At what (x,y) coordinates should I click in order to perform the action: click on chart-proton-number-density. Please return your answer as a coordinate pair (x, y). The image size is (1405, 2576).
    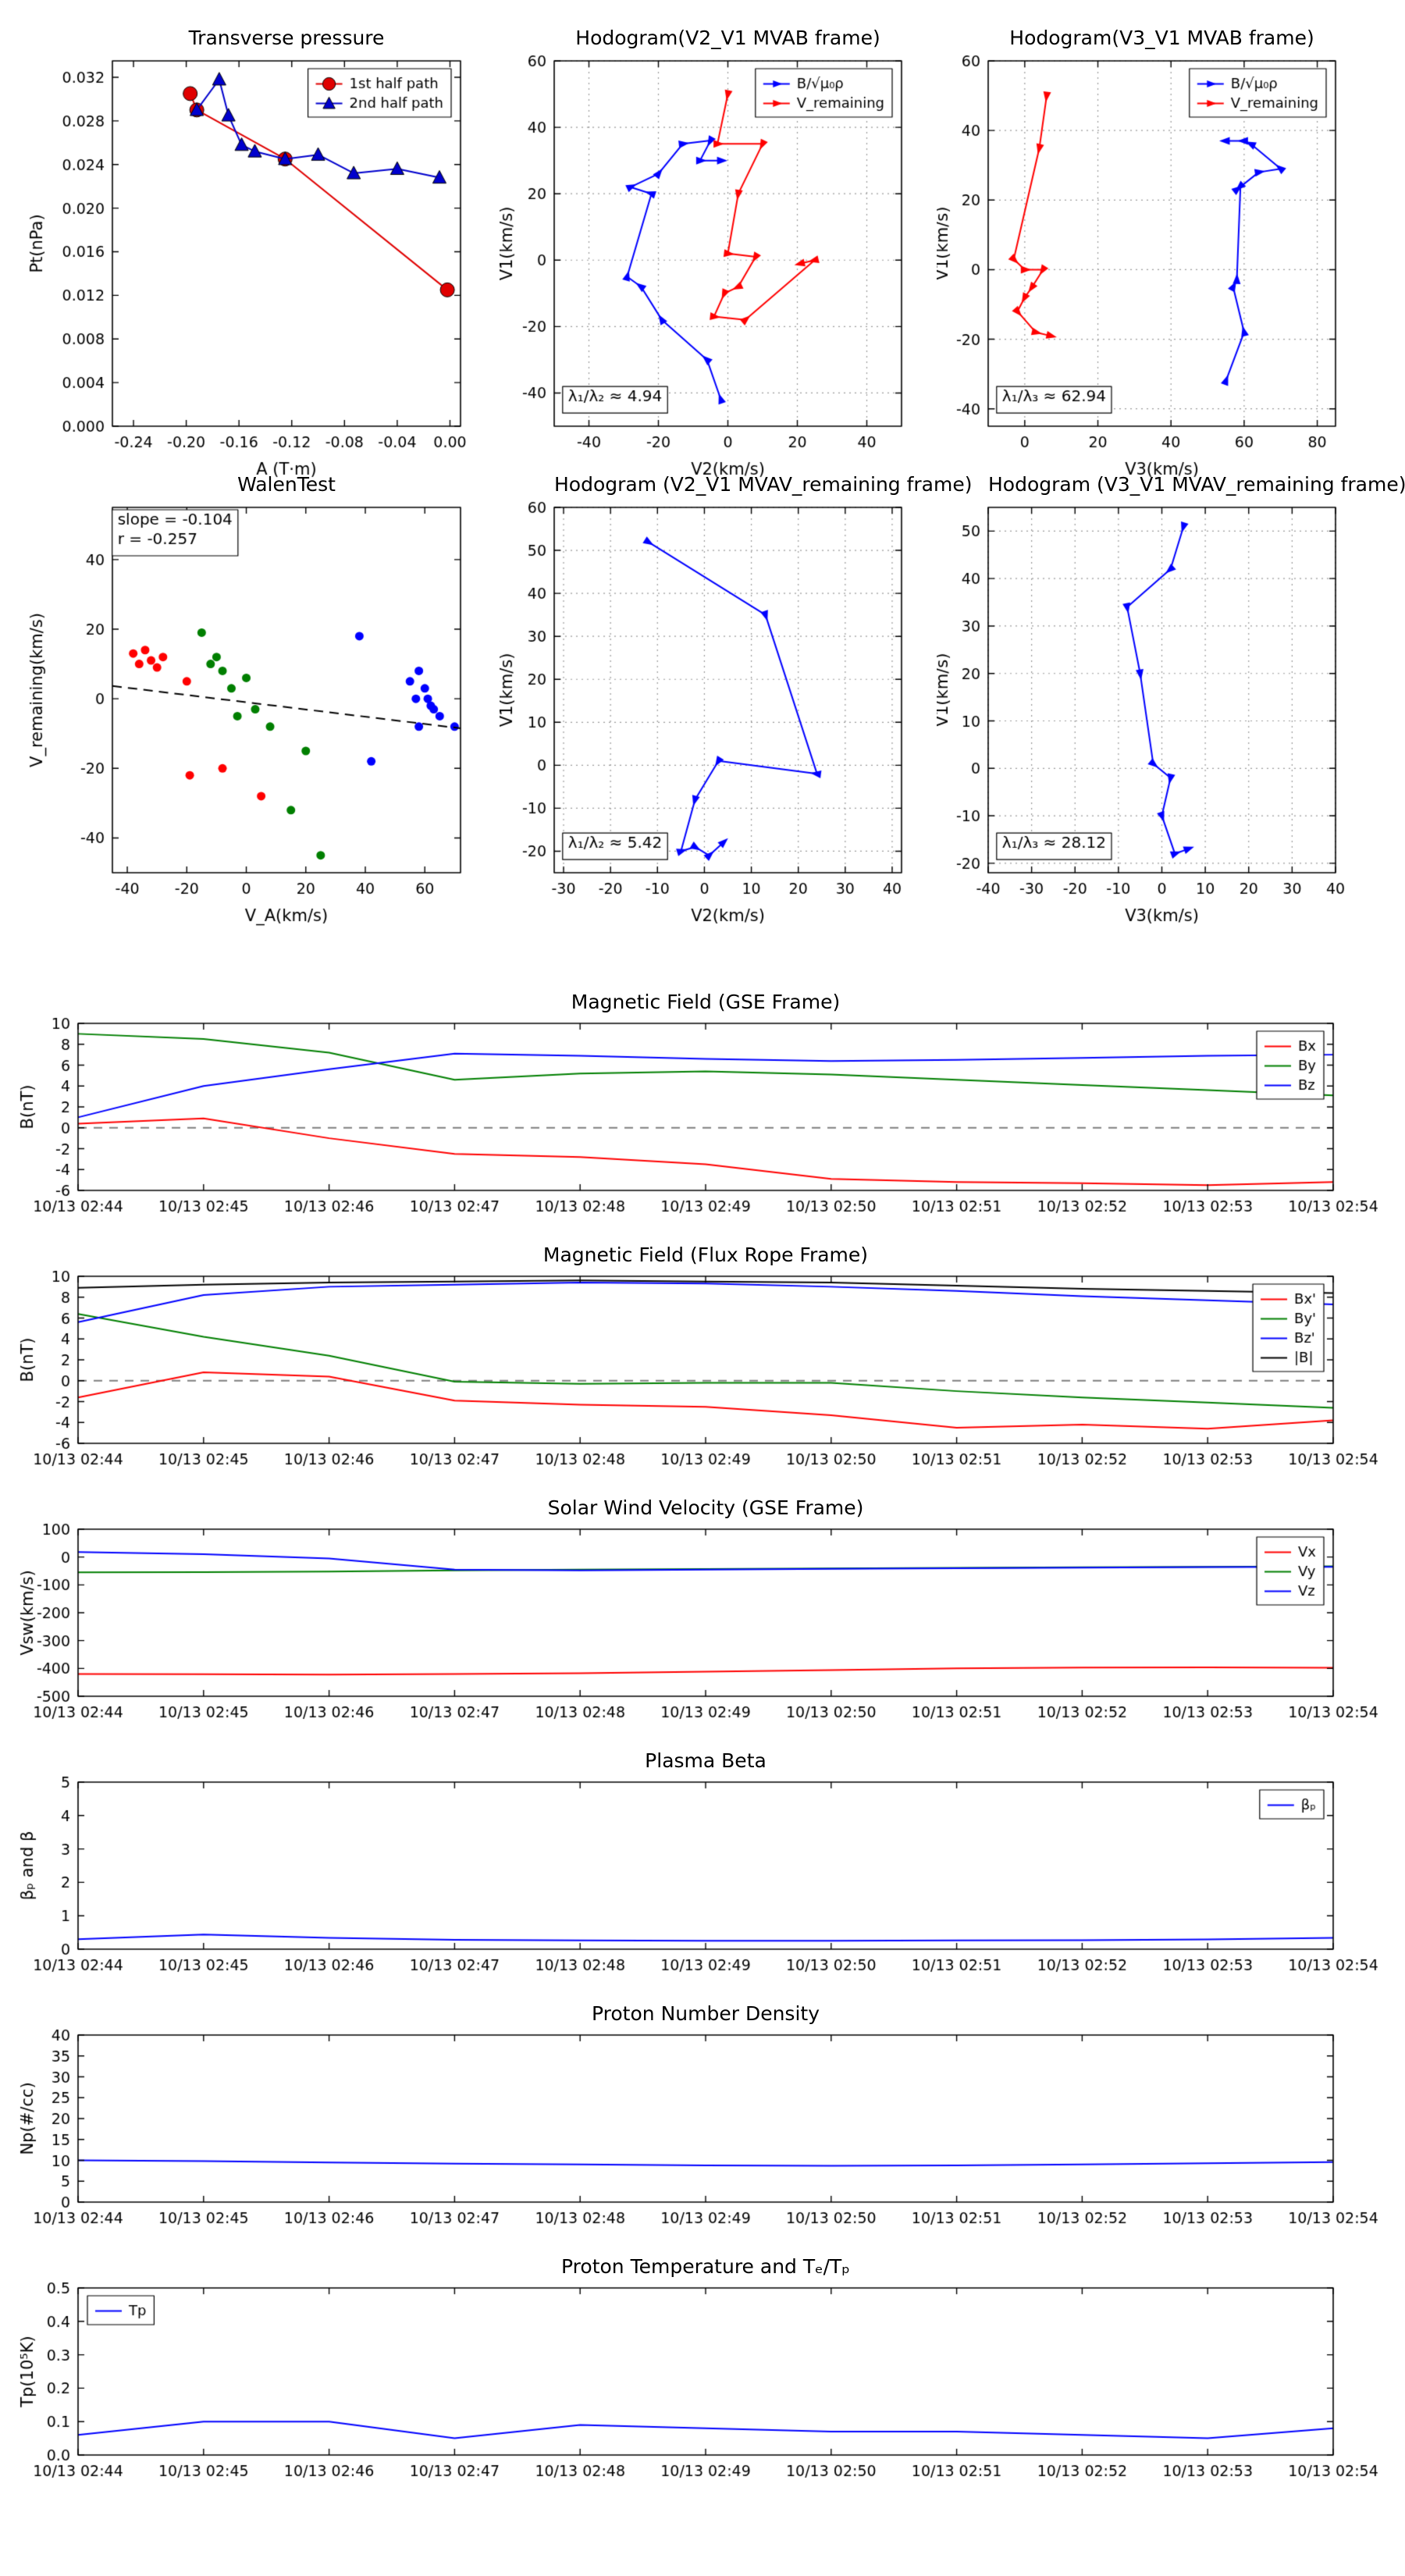
    Looking at the image, I should click on (703, 2117).